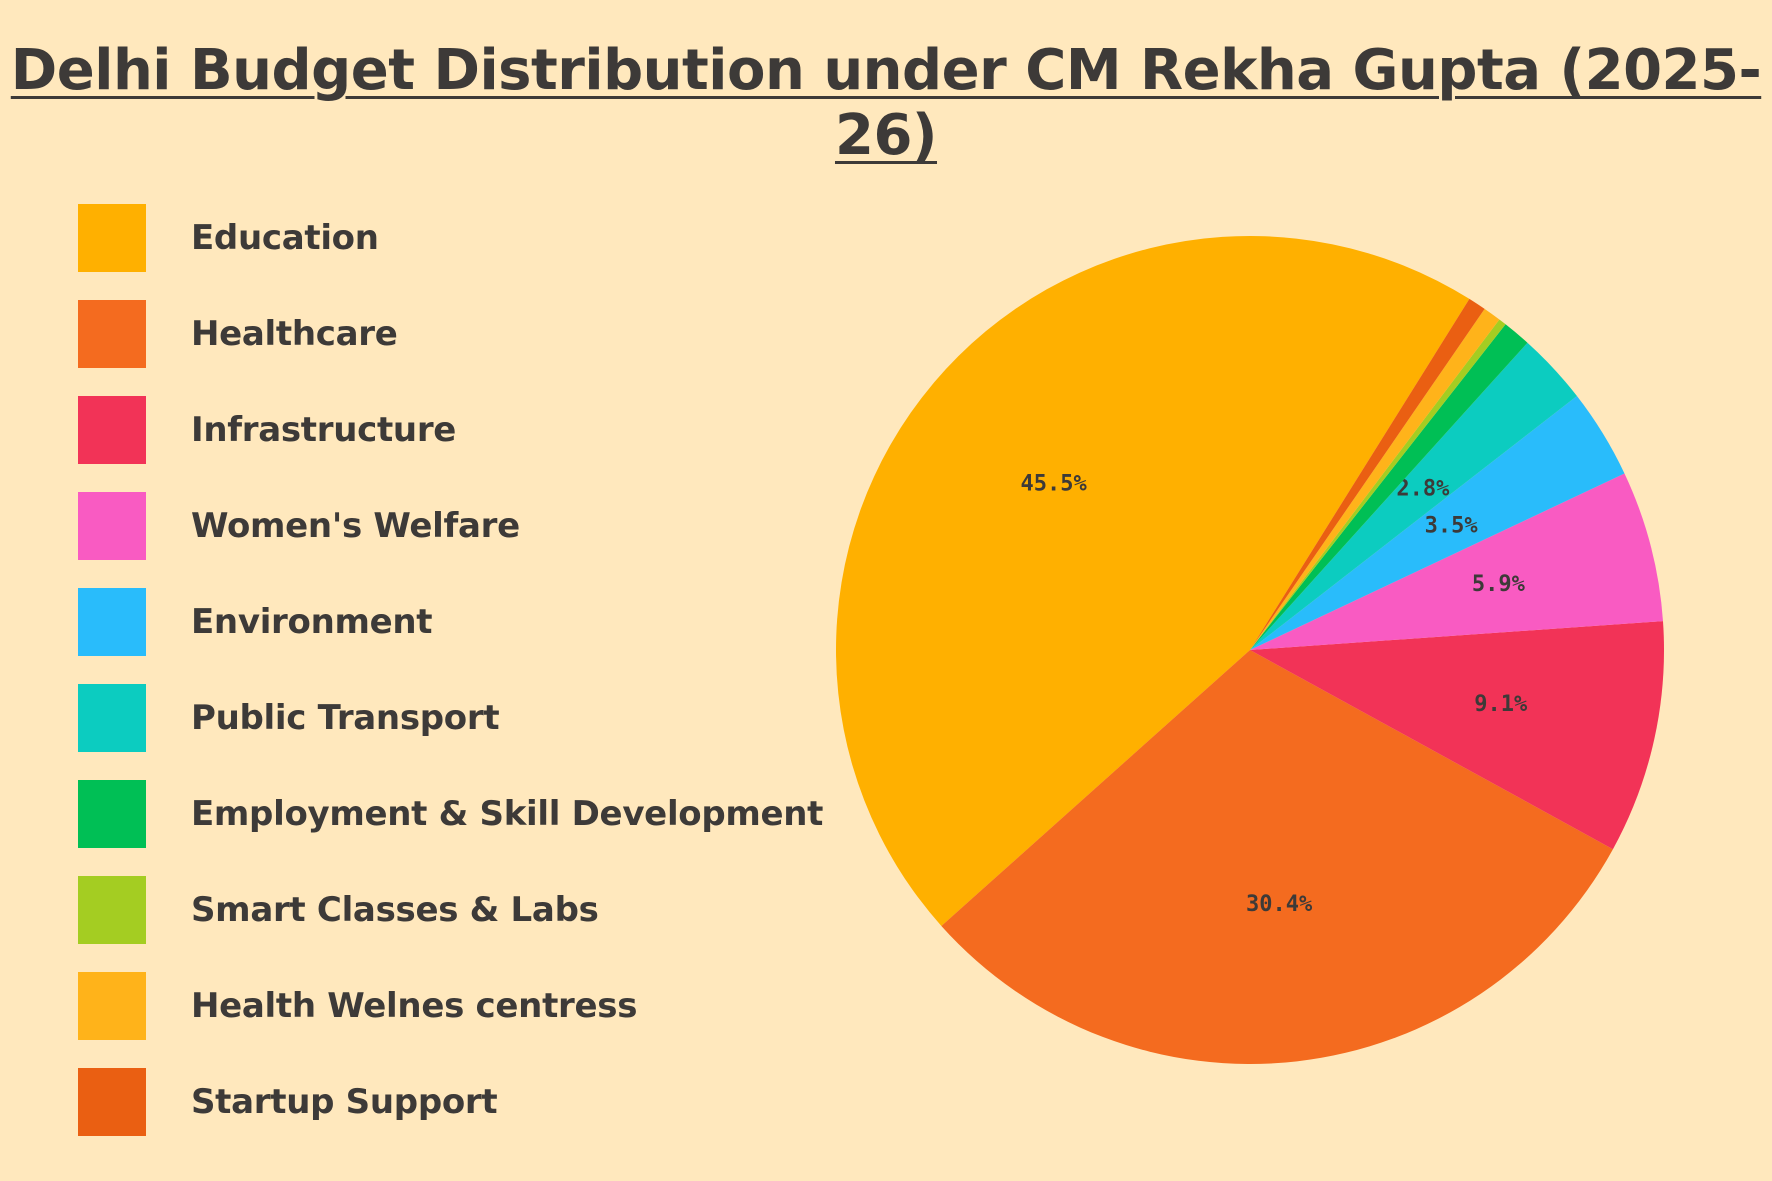 Image resolution: width=1772 pixels, height=1181 pixels. I want to click on legend-label: Healthcare, so click(294, 334).